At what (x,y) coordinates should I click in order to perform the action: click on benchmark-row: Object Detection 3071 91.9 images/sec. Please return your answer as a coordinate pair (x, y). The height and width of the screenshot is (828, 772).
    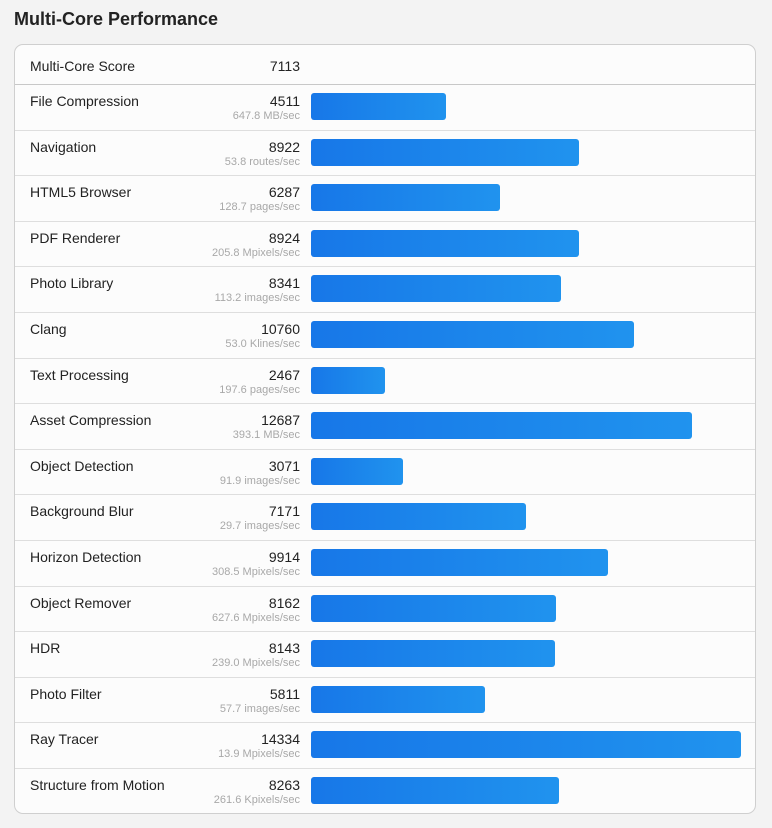
    Looking at the image, I should click on (385, 473).